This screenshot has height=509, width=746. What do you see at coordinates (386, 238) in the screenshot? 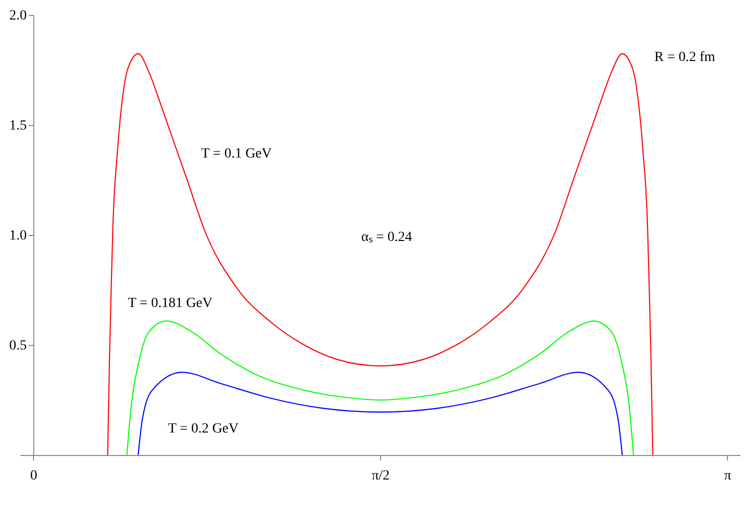
I see `annotation: αₛ = 0.24` at bounding box center [386, 238].